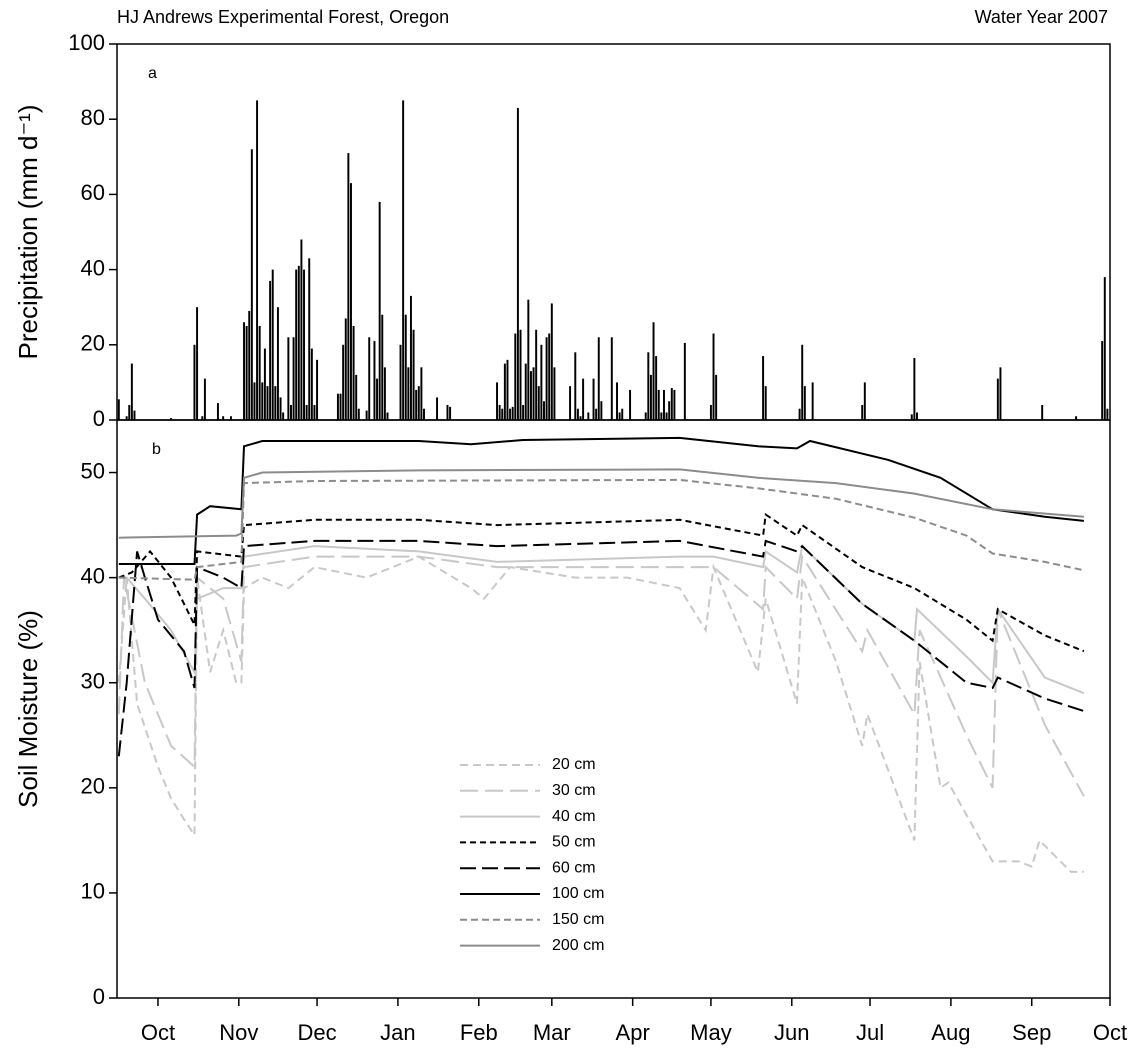 This screenshot has width=1141, height=1052. Describe the element at coordinates (578, 919) in the screenshot. I see `legend-label: 150 cm` at that location.